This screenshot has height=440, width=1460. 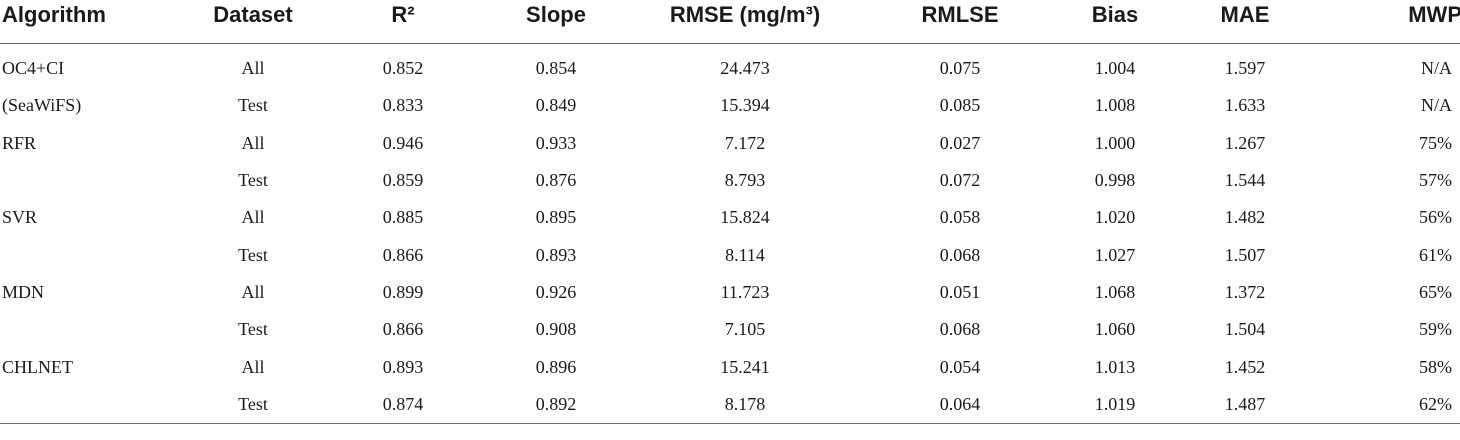 I want to click on rmlse-cell: 0.064, so click(x=960, y=404).